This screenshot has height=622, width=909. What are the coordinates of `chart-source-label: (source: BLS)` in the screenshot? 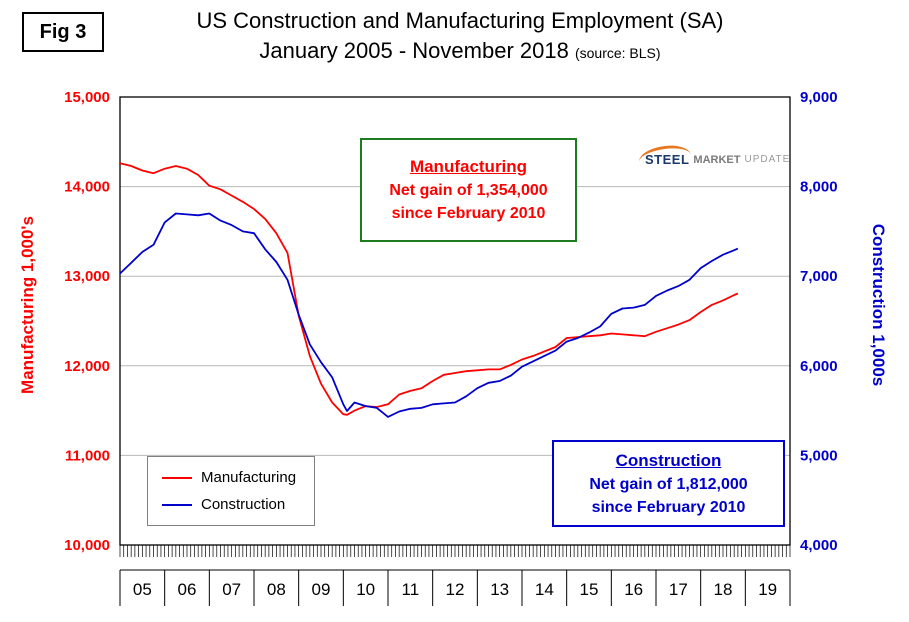 It's located at (617, 53).